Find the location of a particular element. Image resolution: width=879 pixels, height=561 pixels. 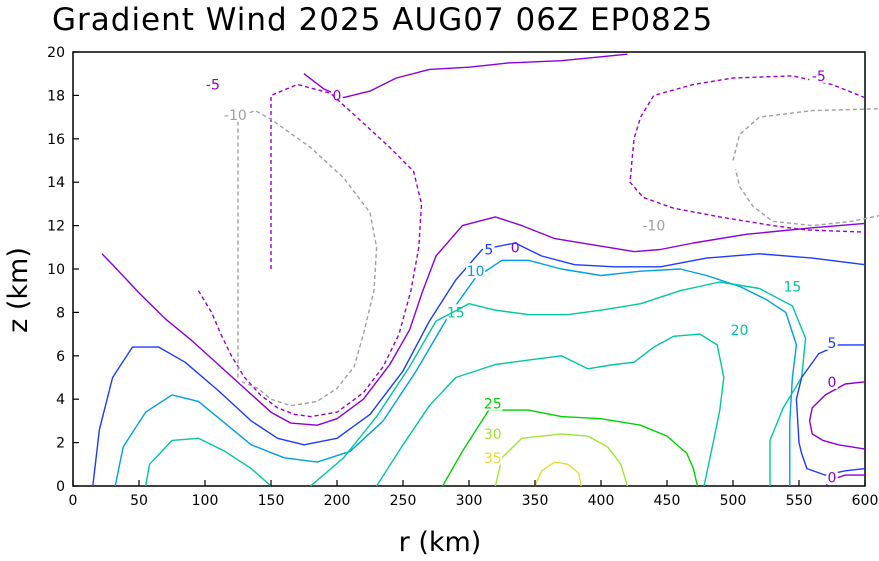

contour-label: 10 is located at coordinates (476, 272).